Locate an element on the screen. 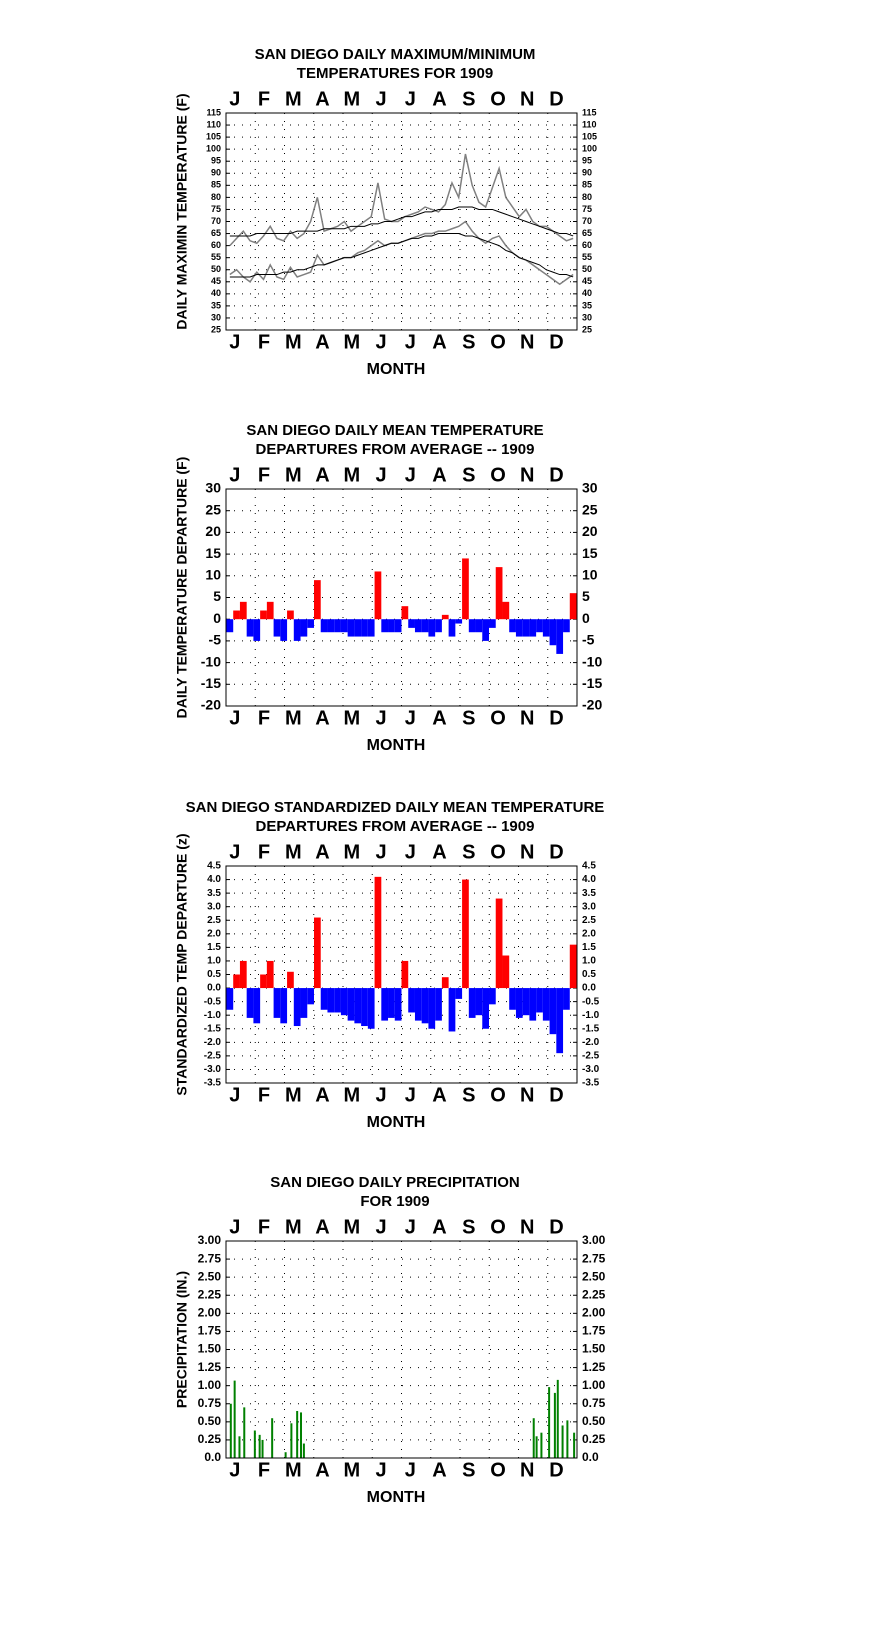 The height and width of the screenshot is (1634, 876). y-tick-label: 10 is located at coordinates (213, 575).